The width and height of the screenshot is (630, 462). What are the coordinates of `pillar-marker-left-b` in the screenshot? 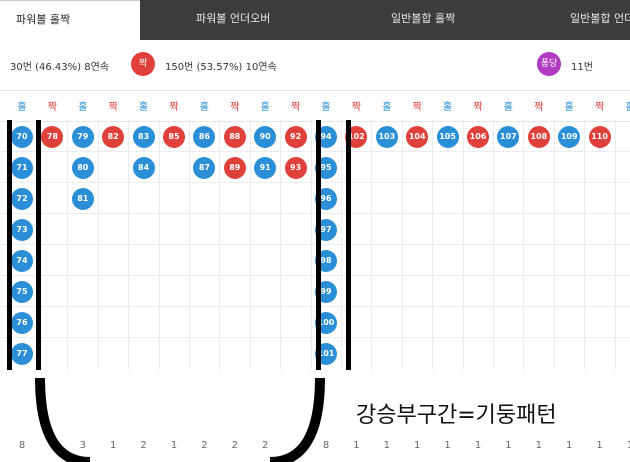 It's located at (38, 245).